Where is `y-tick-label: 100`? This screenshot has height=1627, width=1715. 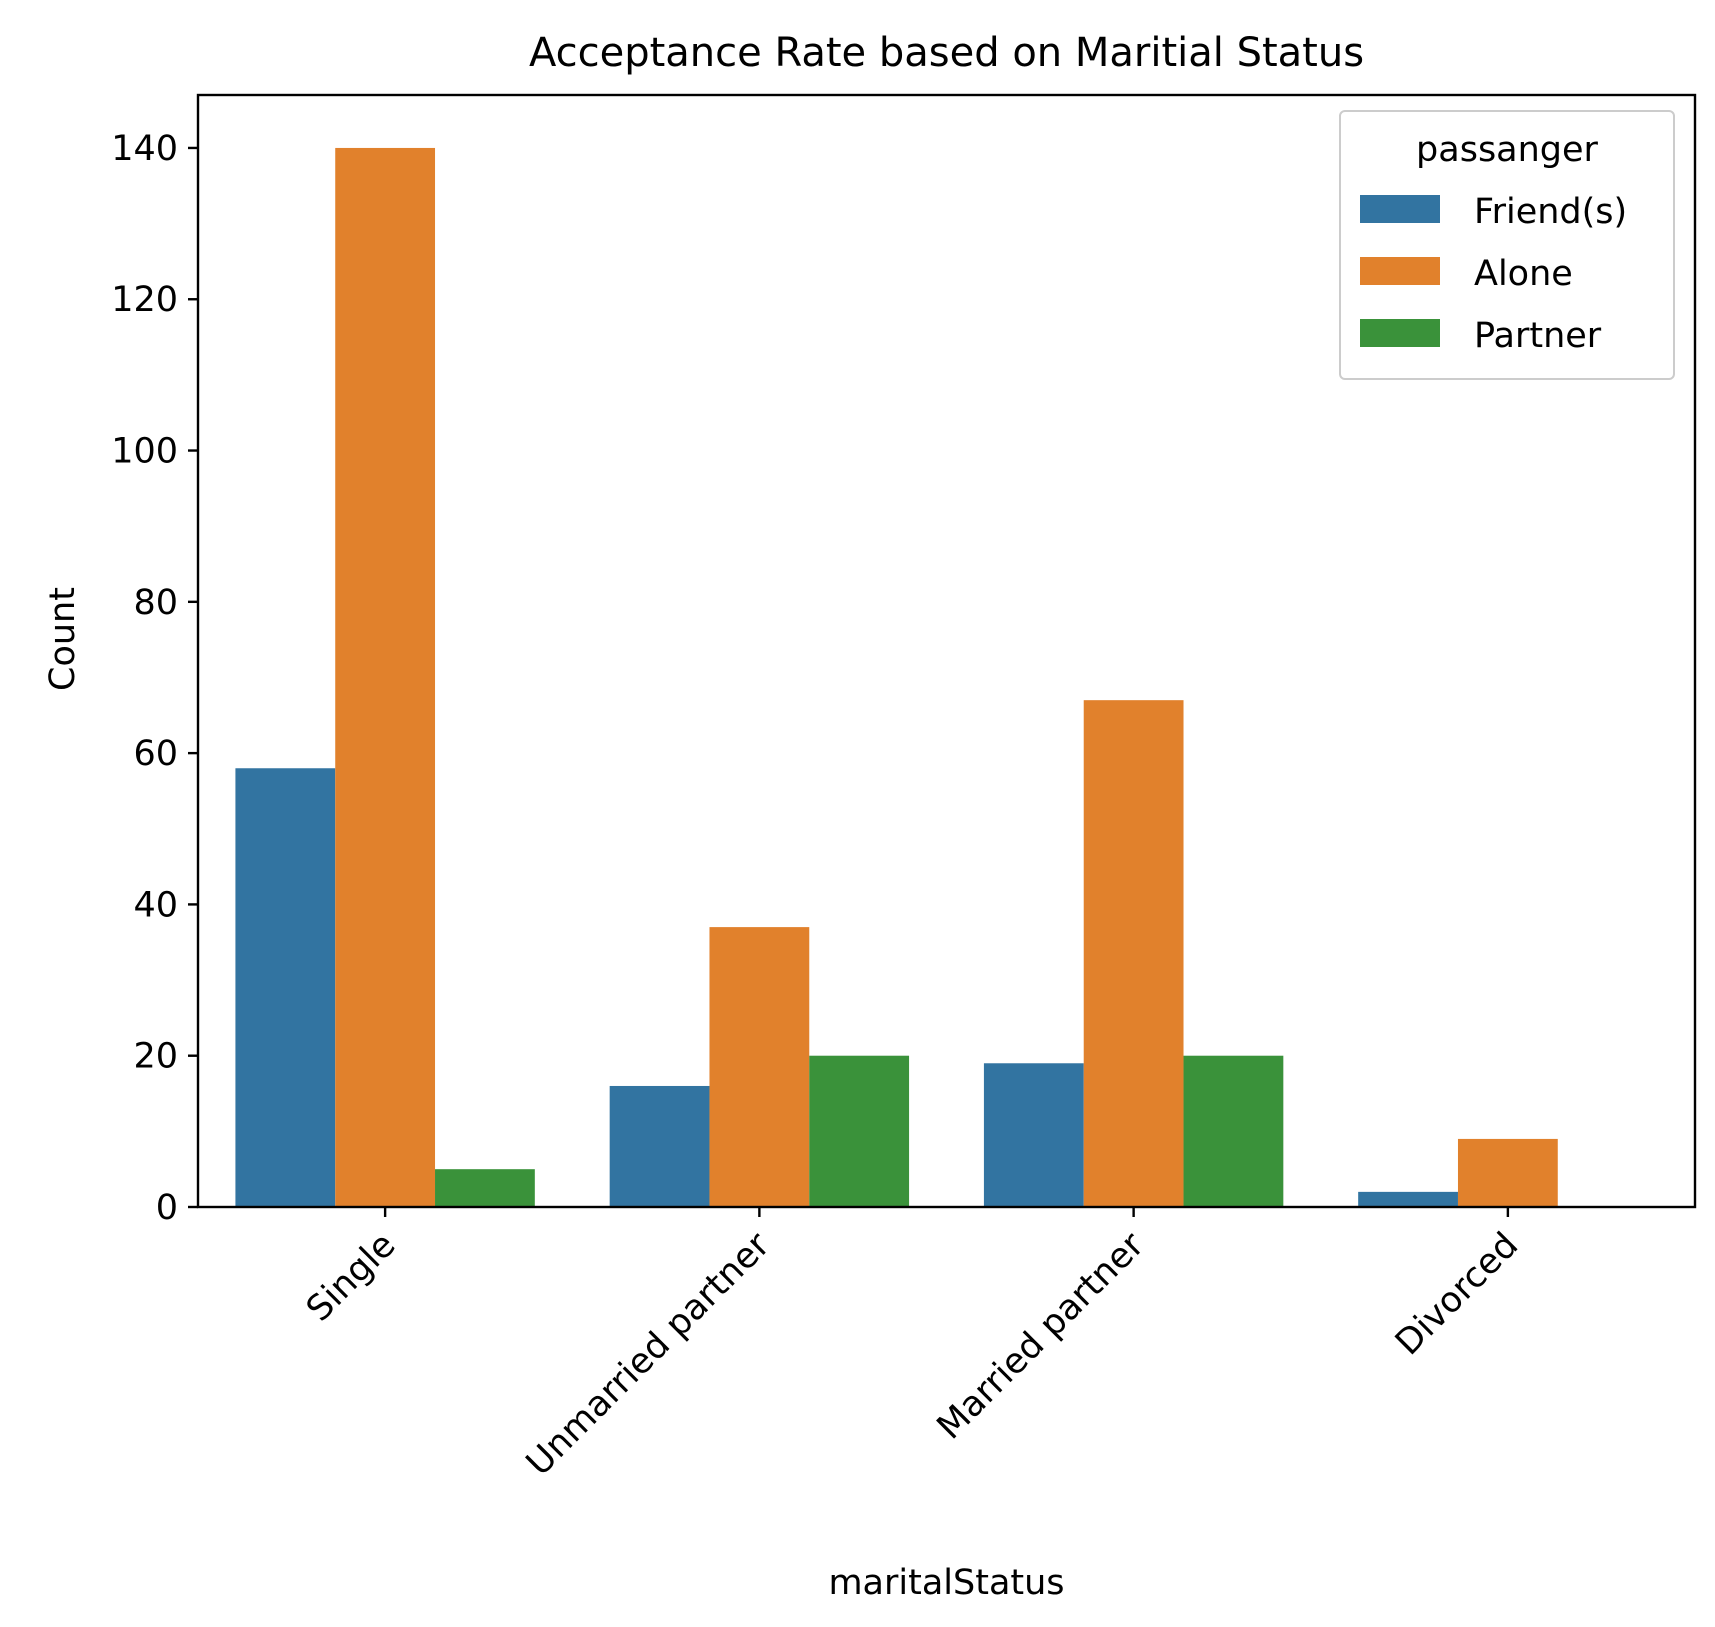
y-tick-label: 100 is located at coordinates (144, 452).